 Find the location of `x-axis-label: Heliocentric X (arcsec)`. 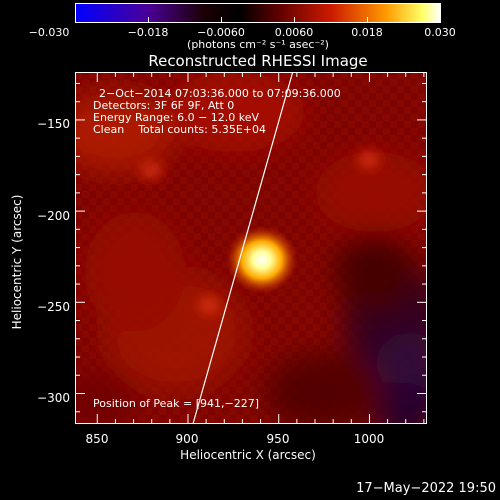

x-axis-label: Heliocentric X (arcsec) is located at coordinates (248, 455).